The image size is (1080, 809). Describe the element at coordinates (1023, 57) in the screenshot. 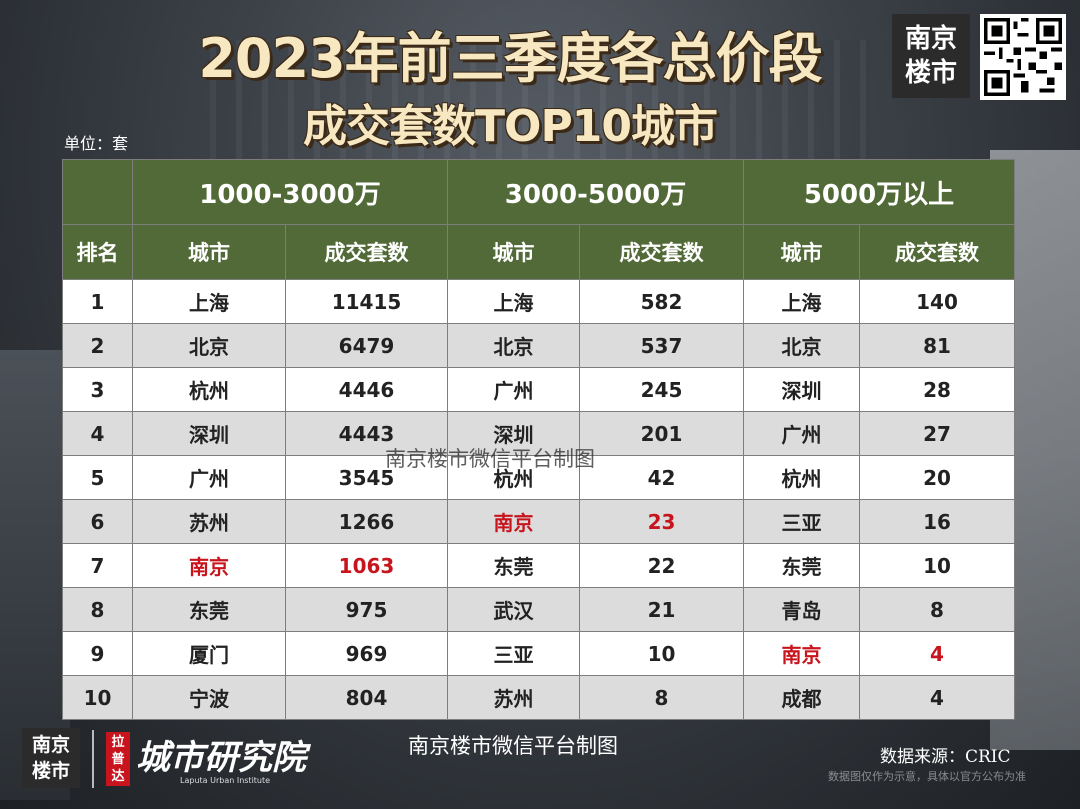

I see `qr-code` at that location.